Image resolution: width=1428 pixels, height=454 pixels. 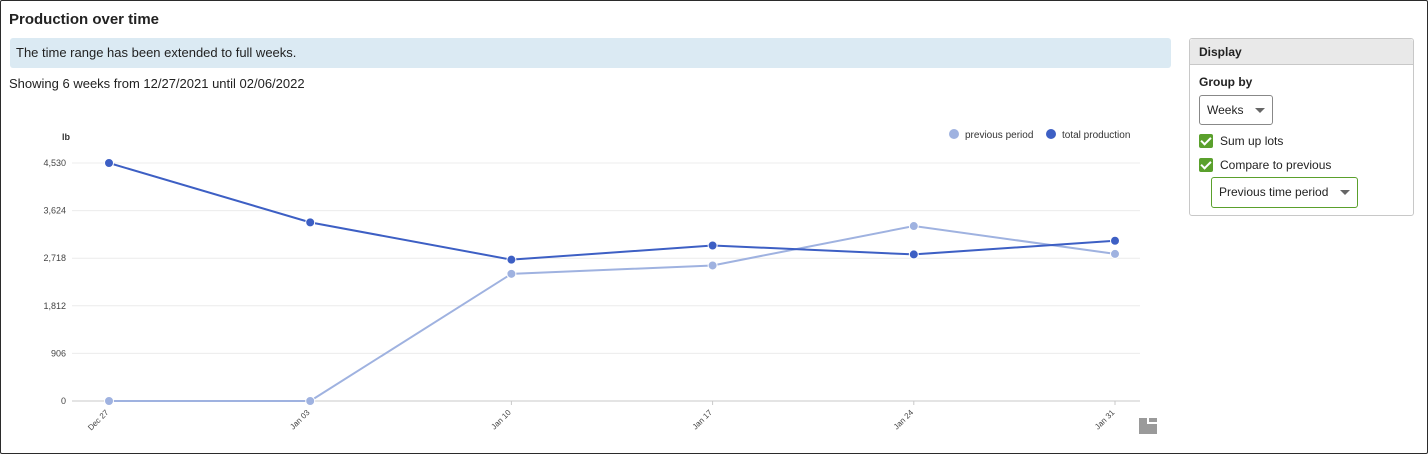 I want to click on page-title: Production over time, so click(x=84, y=19).